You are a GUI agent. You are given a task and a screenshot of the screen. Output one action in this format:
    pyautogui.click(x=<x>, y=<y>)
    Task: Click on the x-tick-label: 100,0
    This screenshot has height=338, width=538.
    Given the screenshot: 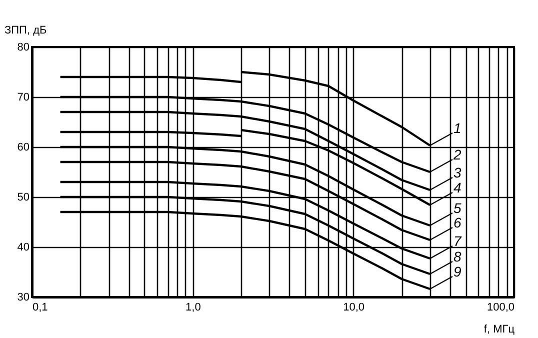 What is the action you would take?
    pyautogui.click(x=500, y=308)
    